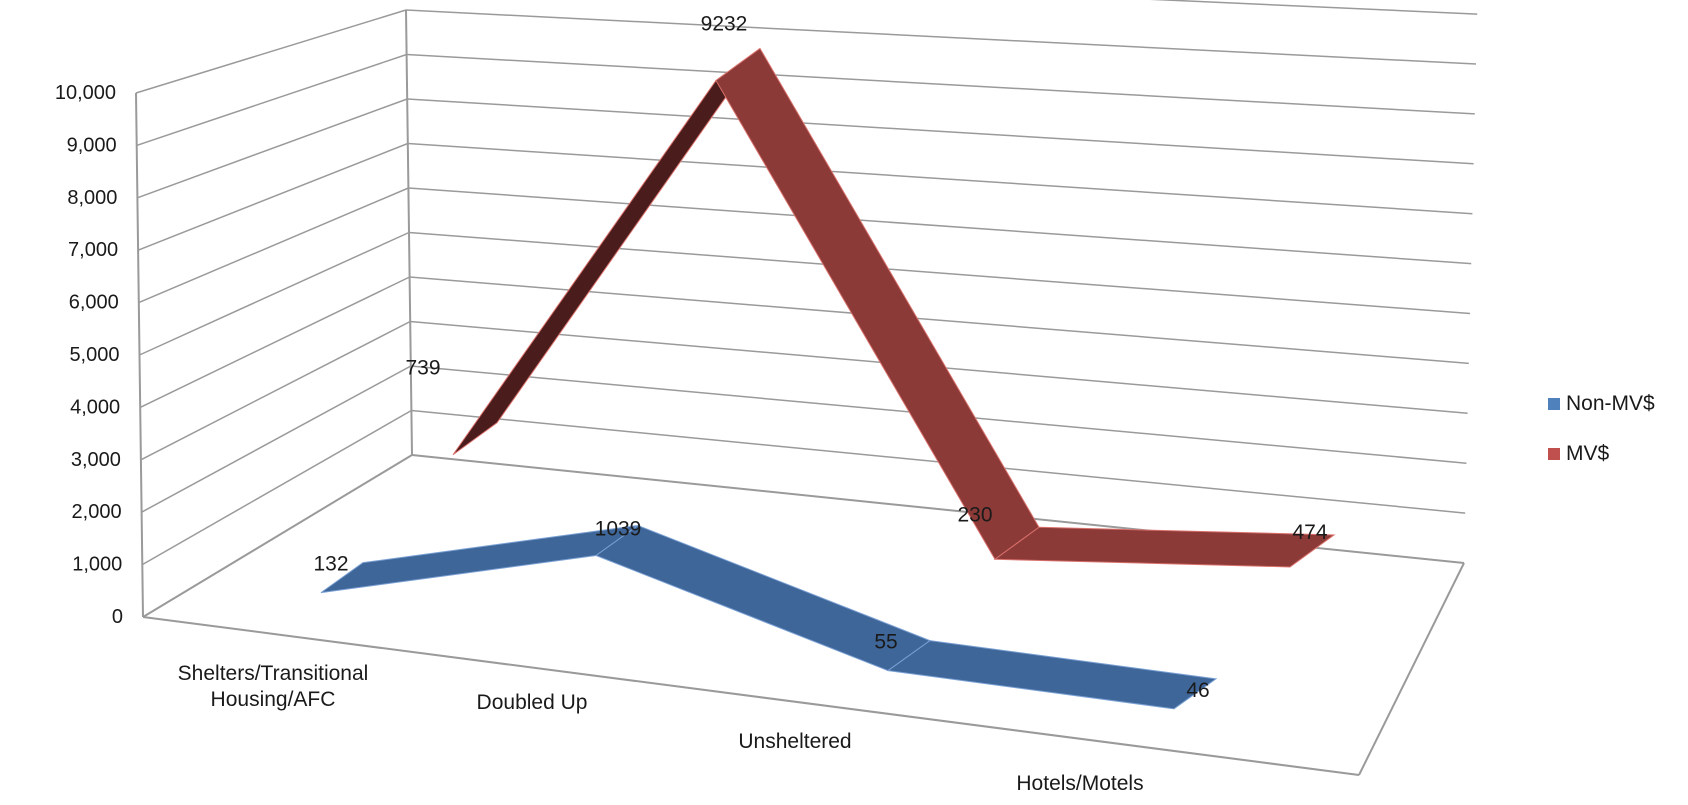  I want to click on y-tick-label: 2,000, so click(97, 512).